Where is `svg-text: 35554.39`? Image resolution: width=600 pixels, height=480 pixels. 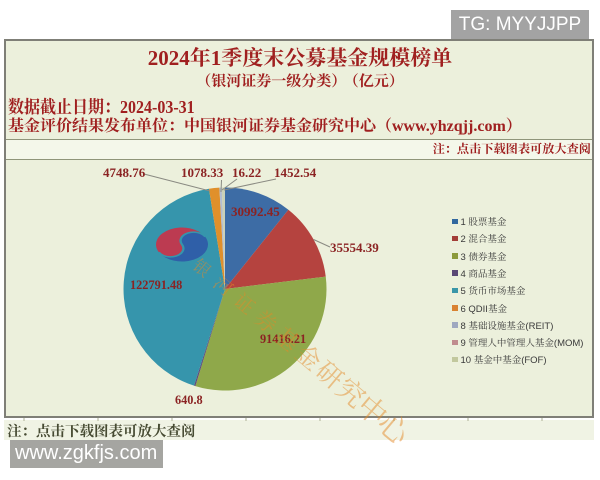 svg-text: 35554.39 is located at coordinates (354, 247).